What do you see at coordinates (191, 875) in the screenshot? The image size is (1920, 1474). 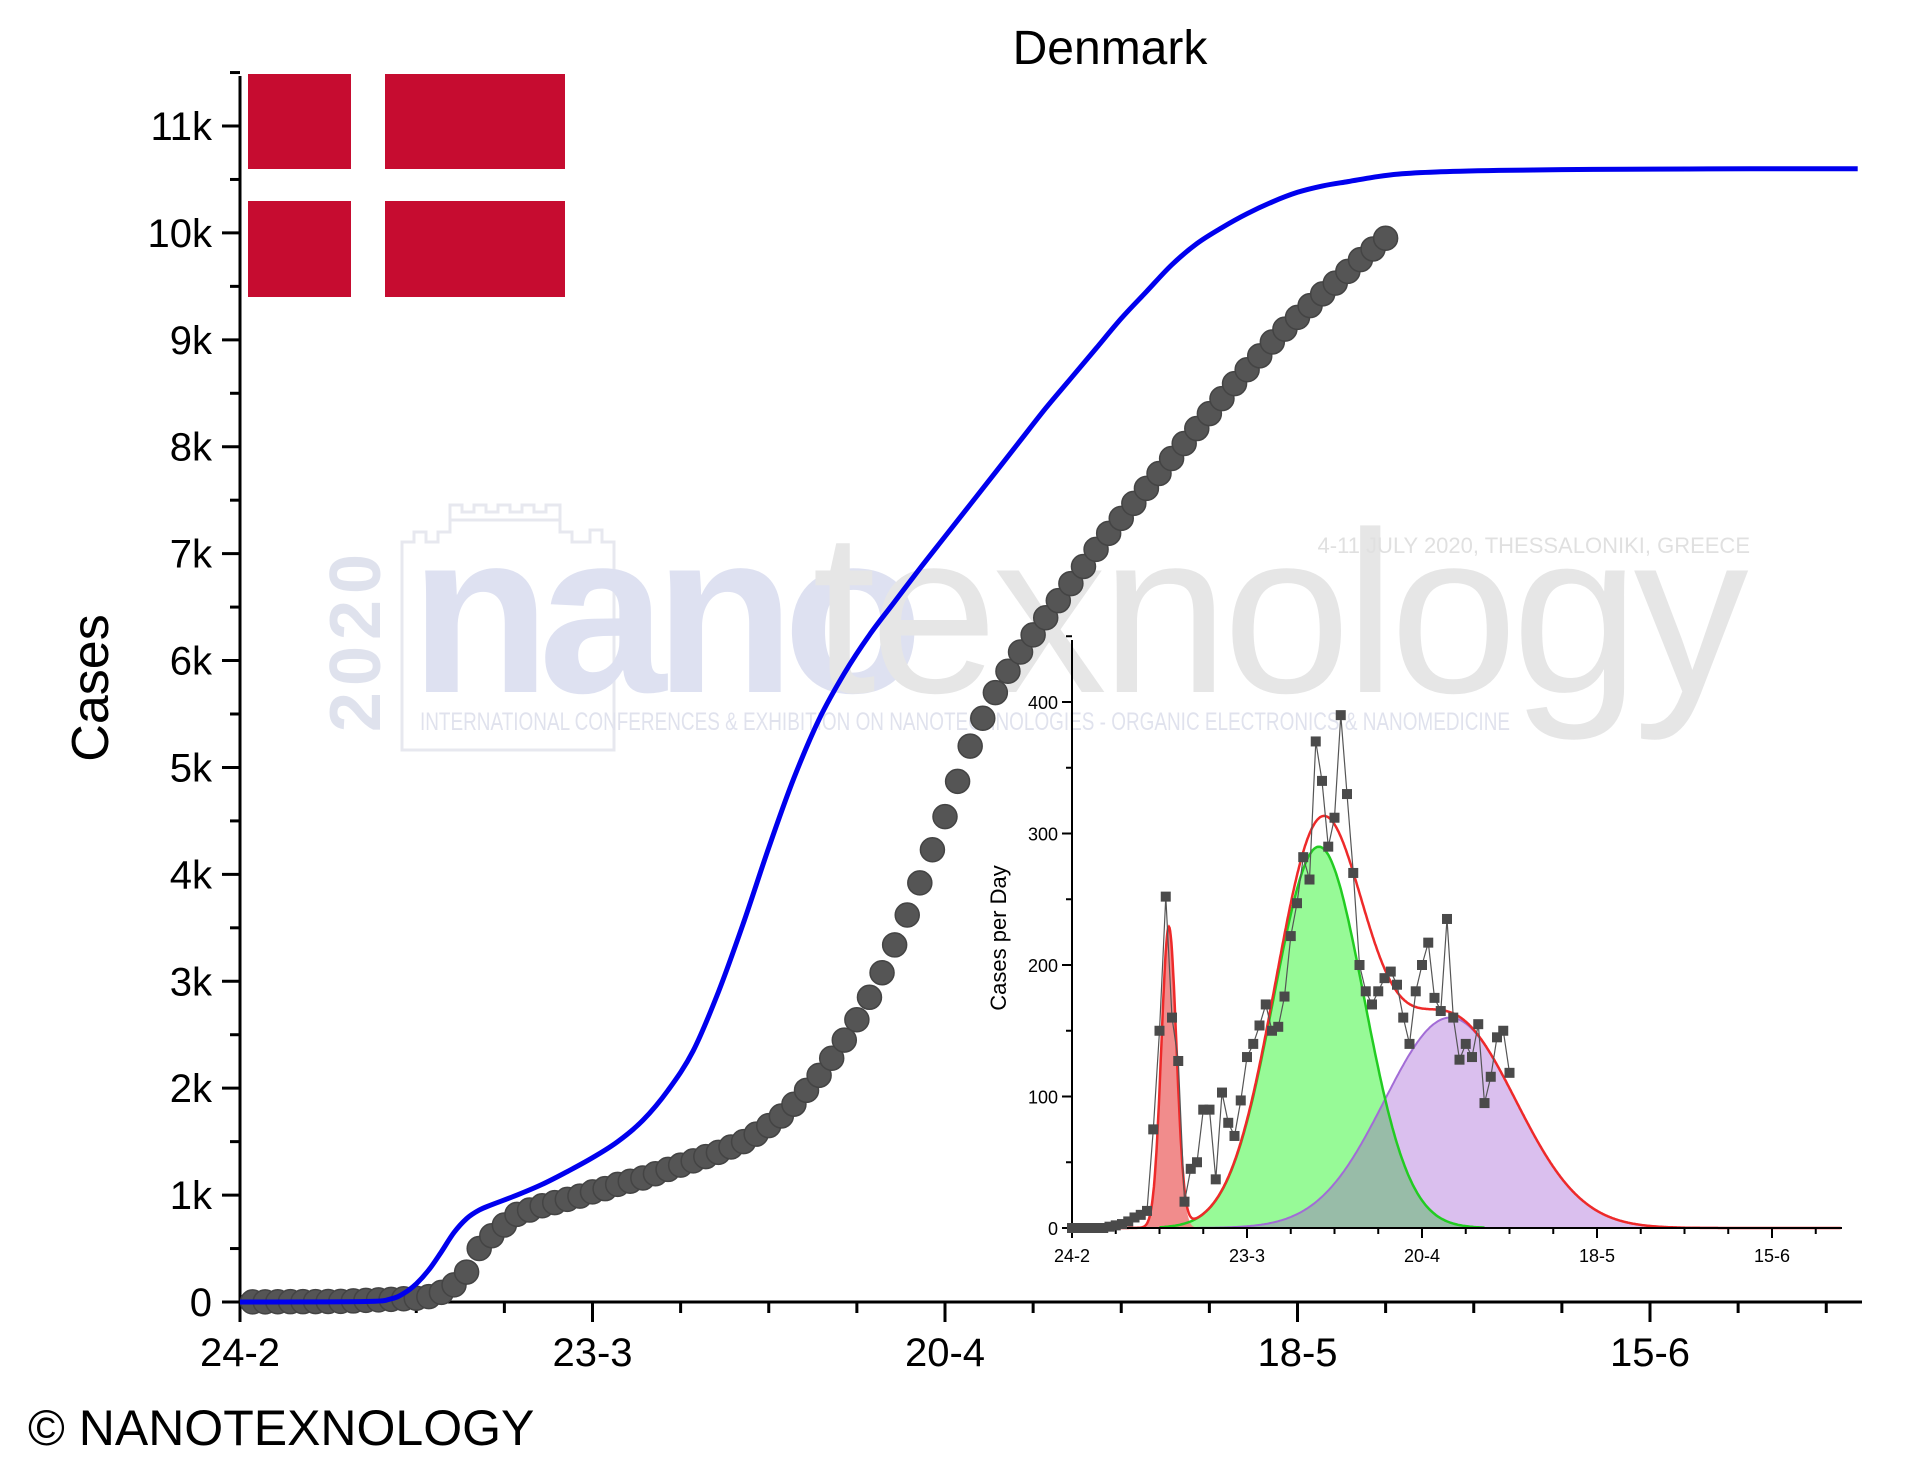 I see `y-tick-label: 4k` at bounding box center [191, 875].